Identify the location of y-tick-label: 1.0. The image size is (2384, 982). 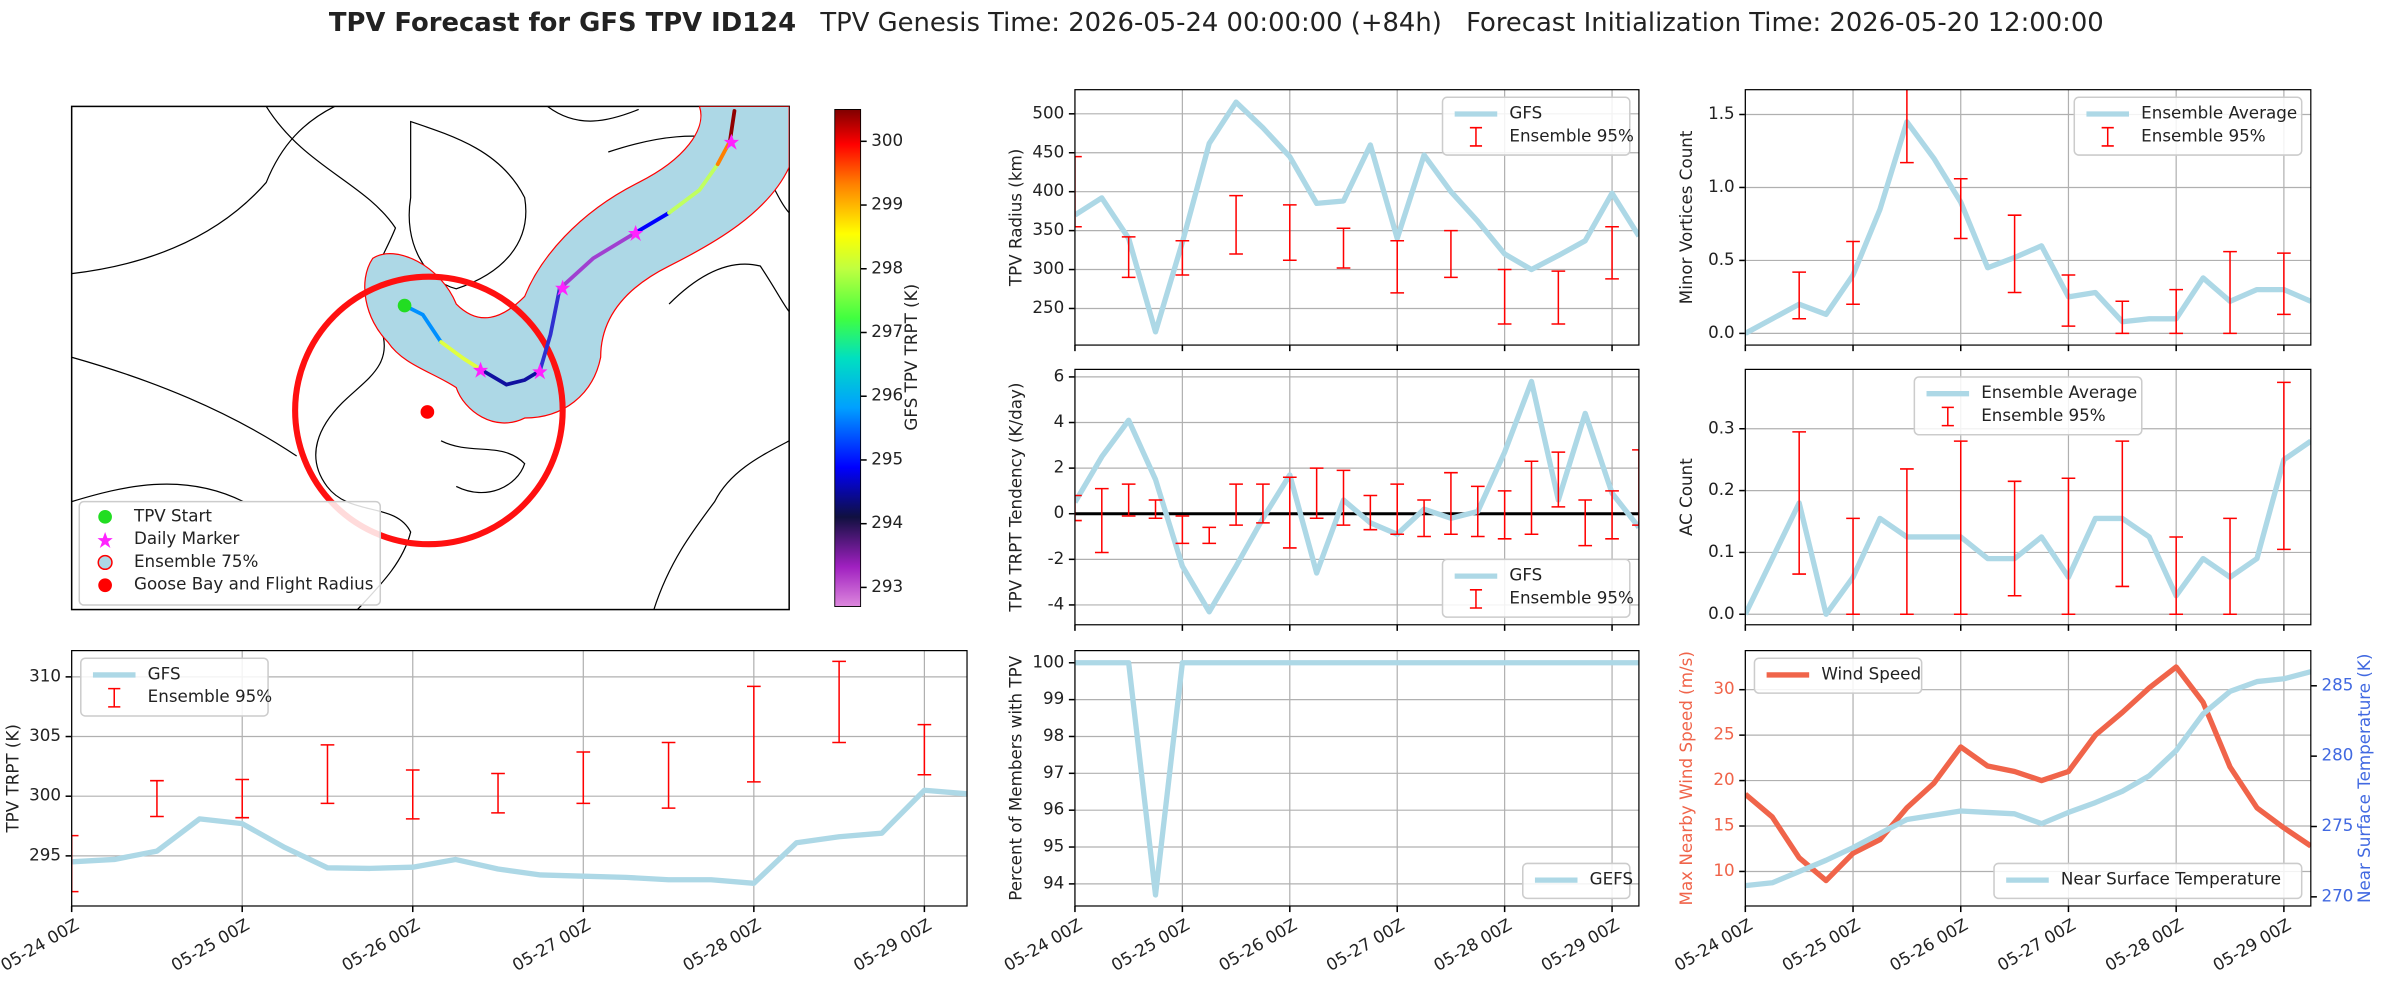
(1721, 186).